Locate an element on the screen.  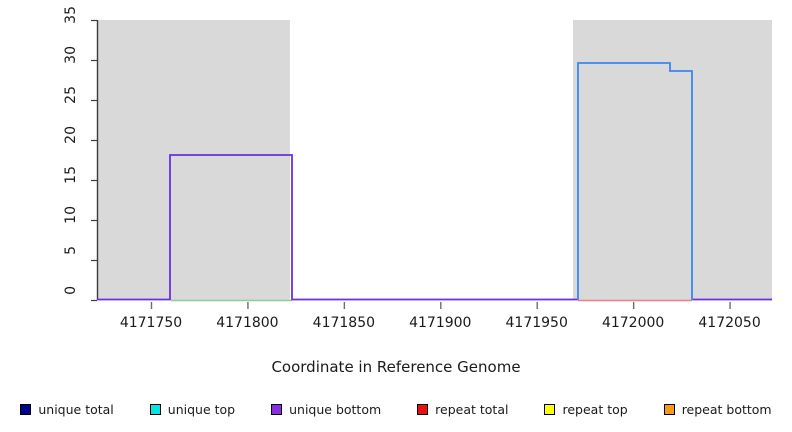
legend-item: unique top is located at coordinates (192, 409).